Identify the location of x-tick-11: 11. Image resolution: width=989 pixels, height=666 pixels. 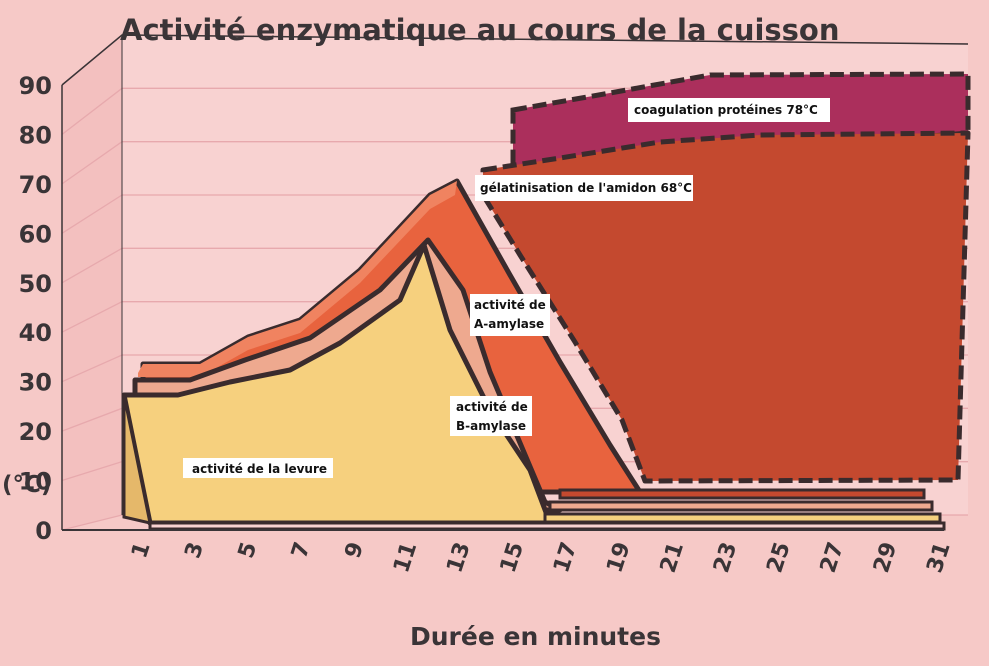
(405, 557).